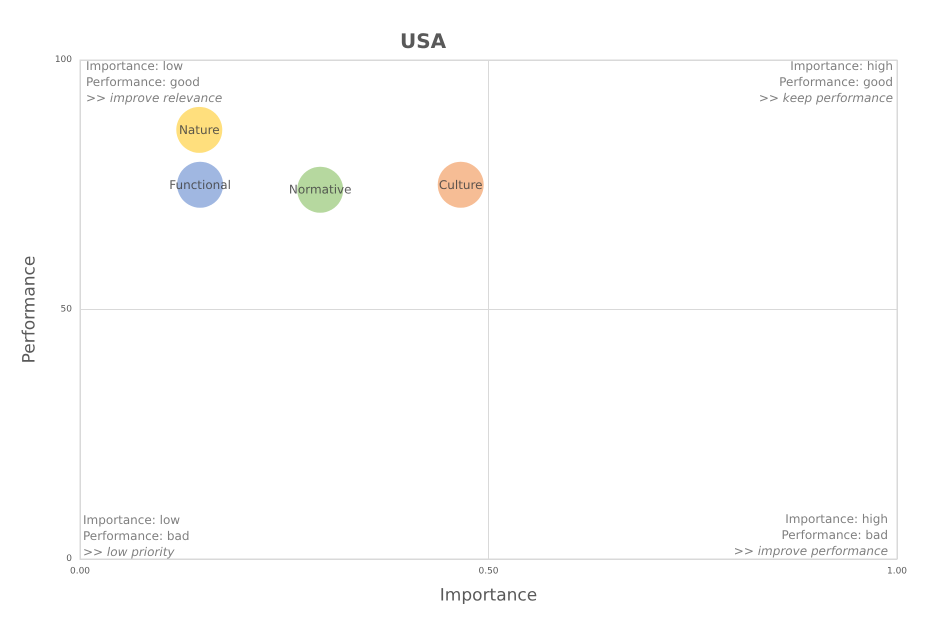 The height and width of the screenshot is (617, 926). I want to click on annotation: Importance: high Performance: good >> keep performance, so click(825, 82).